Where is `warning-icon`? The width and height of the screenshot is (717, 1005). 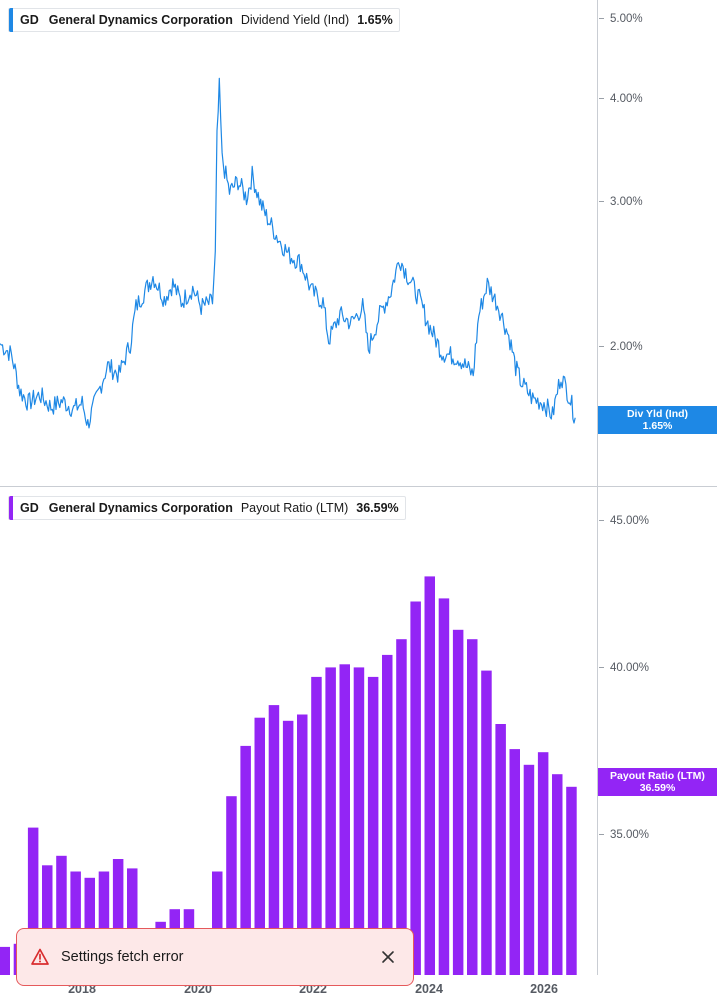 warning-icon is located at coordinates (40, 956).